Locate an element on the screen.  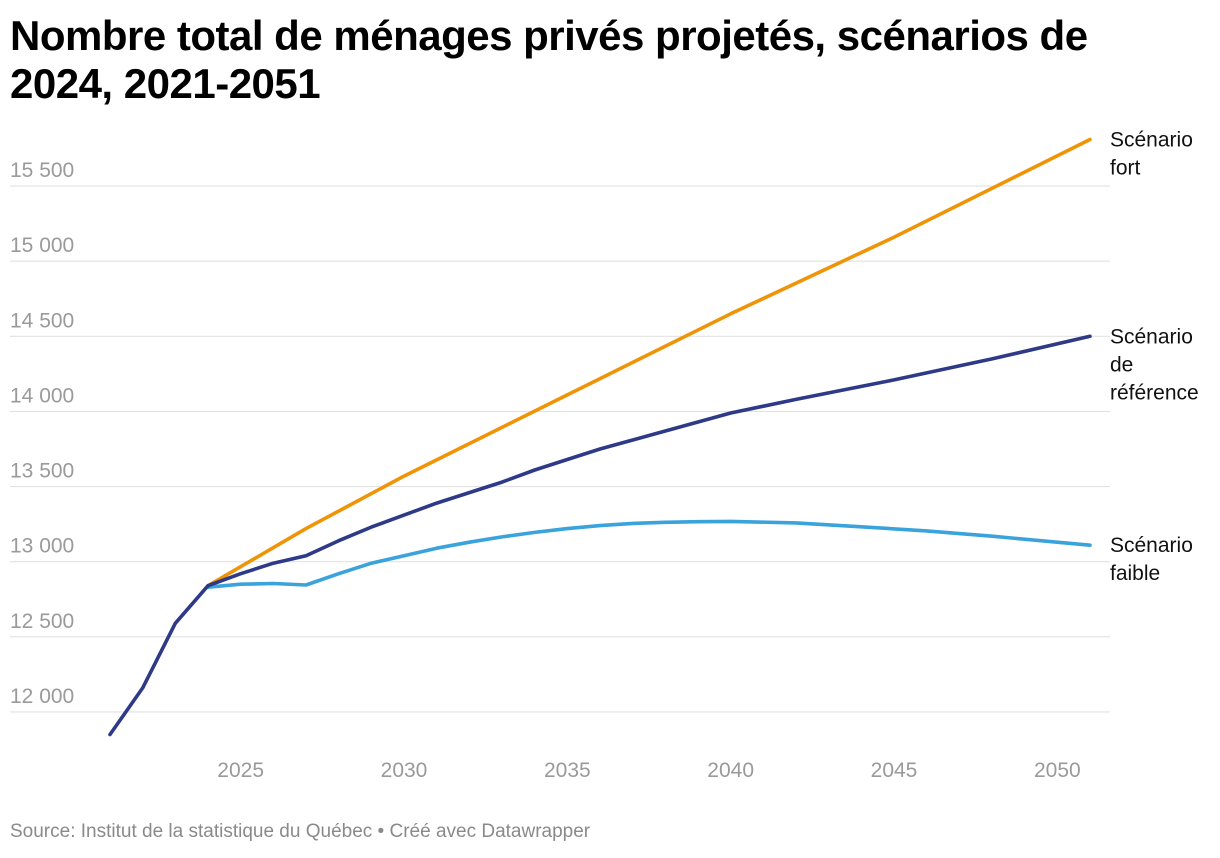
y-tick-label: 14 500 is located at coordinates (42, 320).